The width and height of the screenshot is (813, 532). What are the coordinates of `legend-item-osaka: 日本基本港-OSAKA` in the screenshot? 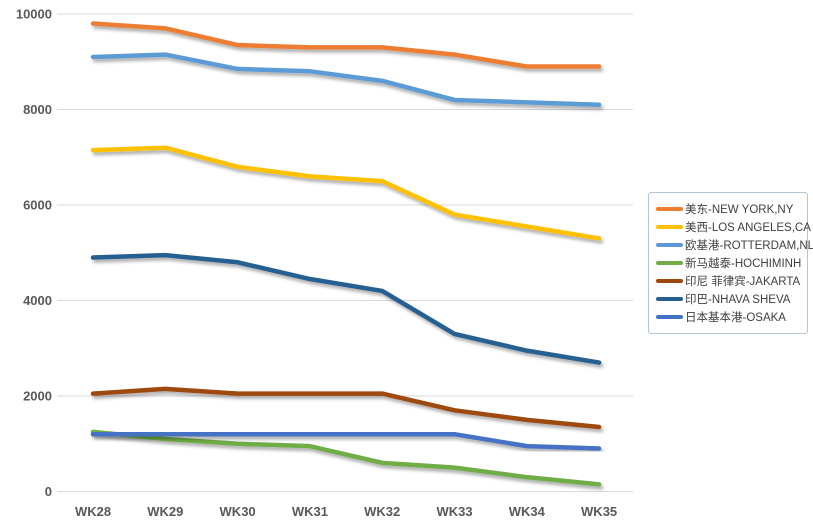 It's located at (728, 317).